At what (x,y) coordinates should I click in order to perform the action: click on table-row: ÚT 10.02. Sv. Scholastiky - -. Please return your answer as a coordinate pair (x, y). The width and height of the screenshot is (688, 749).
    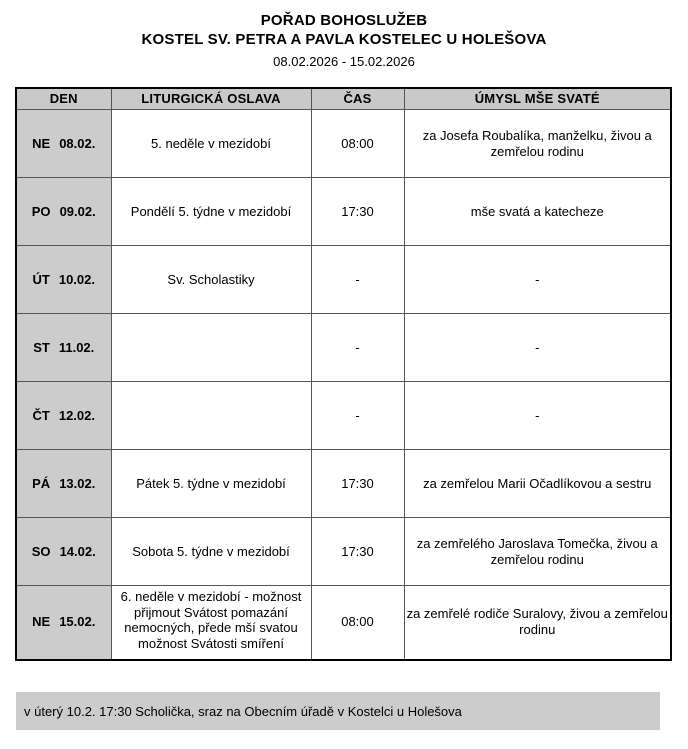
    Looking at the image, I should click on (343, 279).